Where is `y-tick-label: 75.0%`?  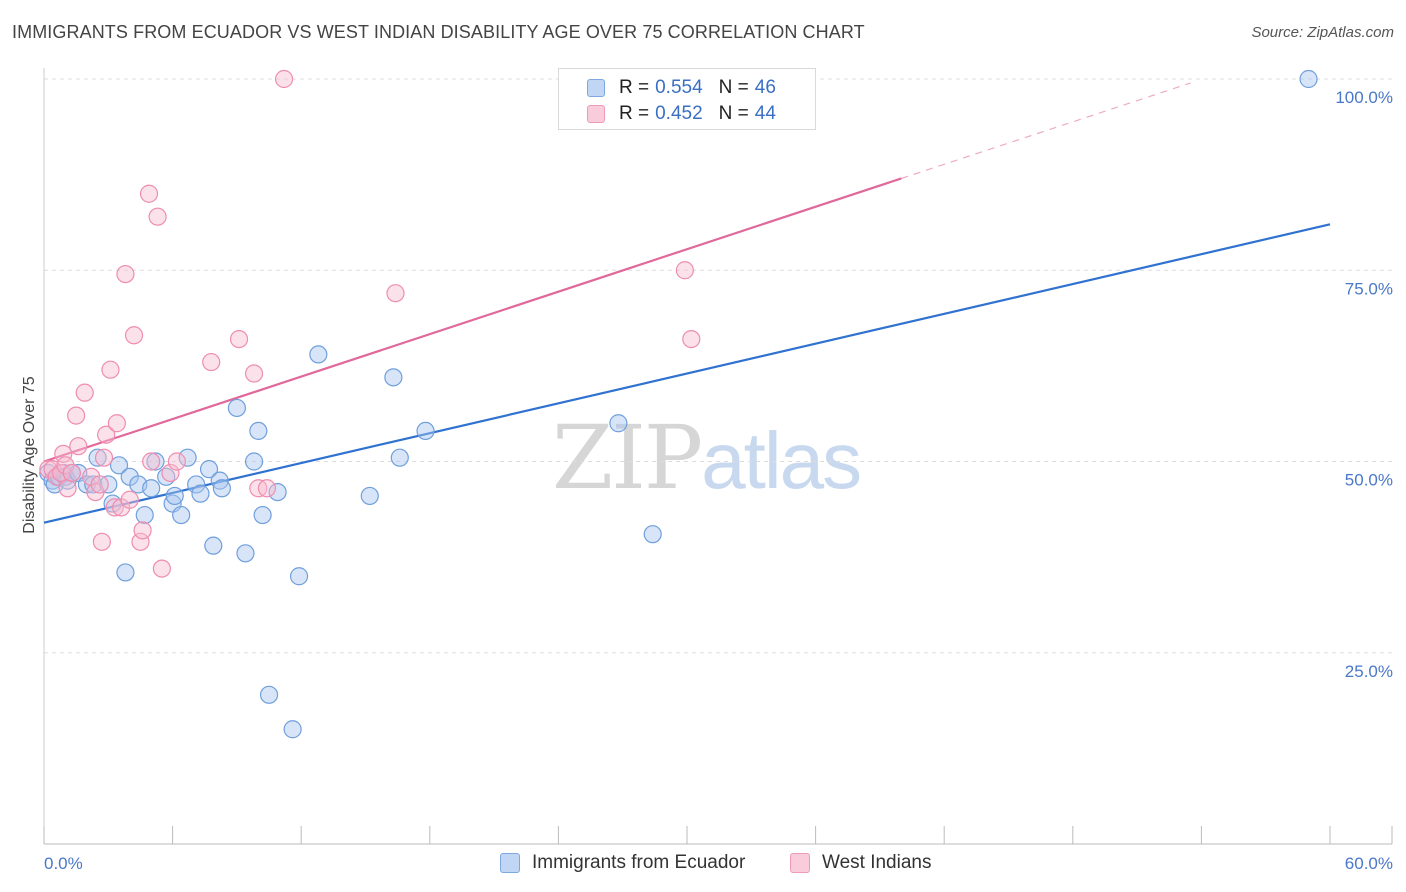 y-tick-label: 75.0% is located at coordinates (1369, 288).